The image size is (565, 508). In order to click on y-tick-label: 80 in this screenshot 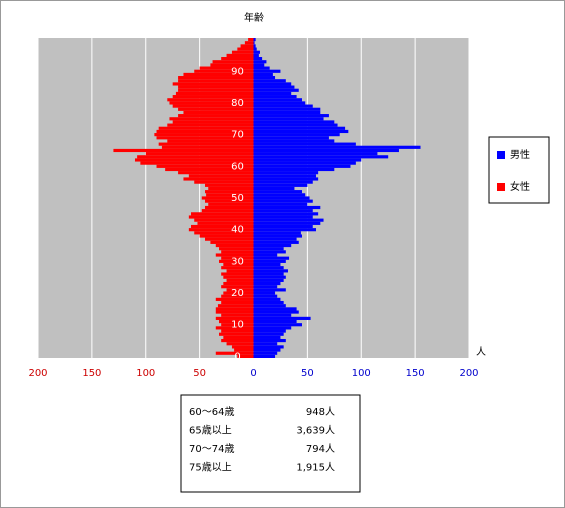, I will do `click(237, 103)`.